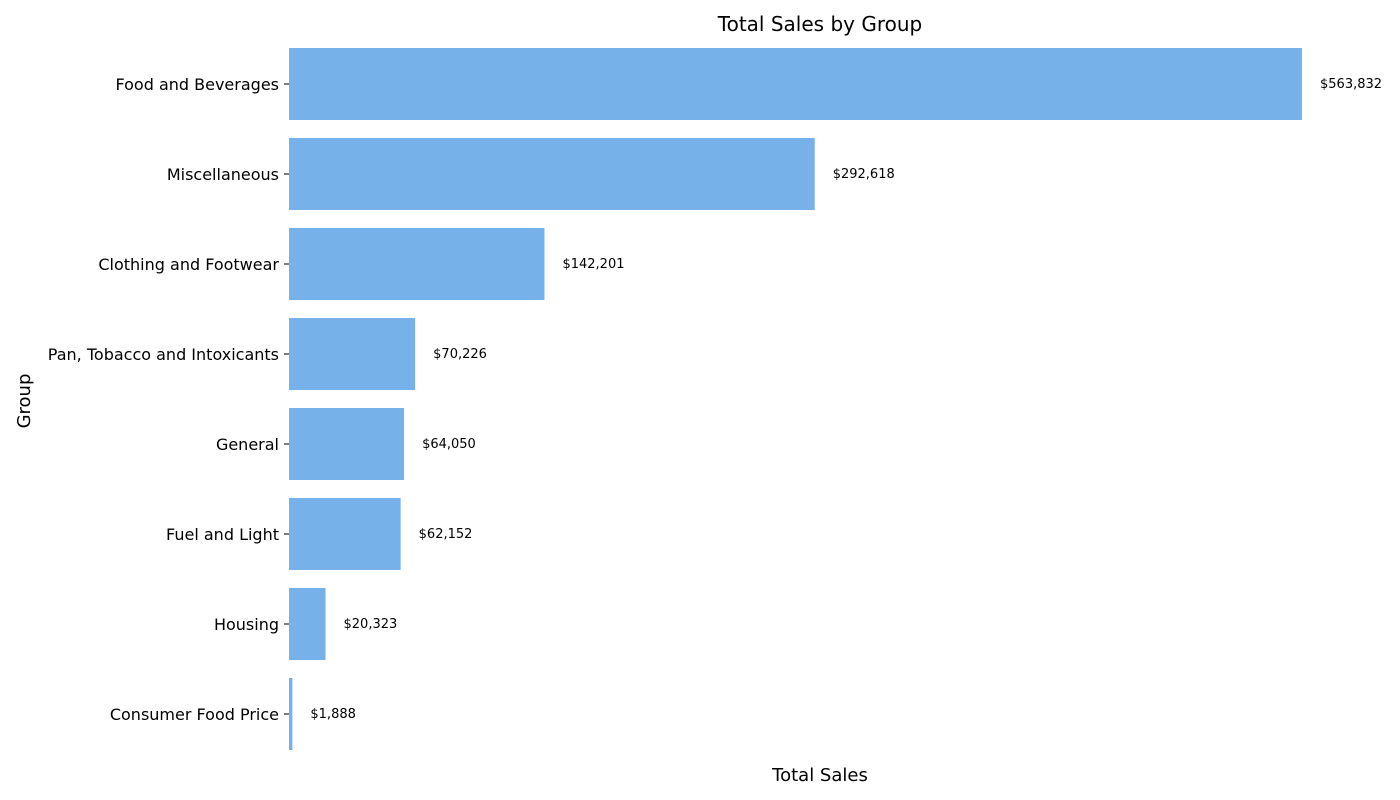 The width and height of the screenshot is (1400, 800). I want to click on bar-value-label: $563,832, so click(1351, 84).